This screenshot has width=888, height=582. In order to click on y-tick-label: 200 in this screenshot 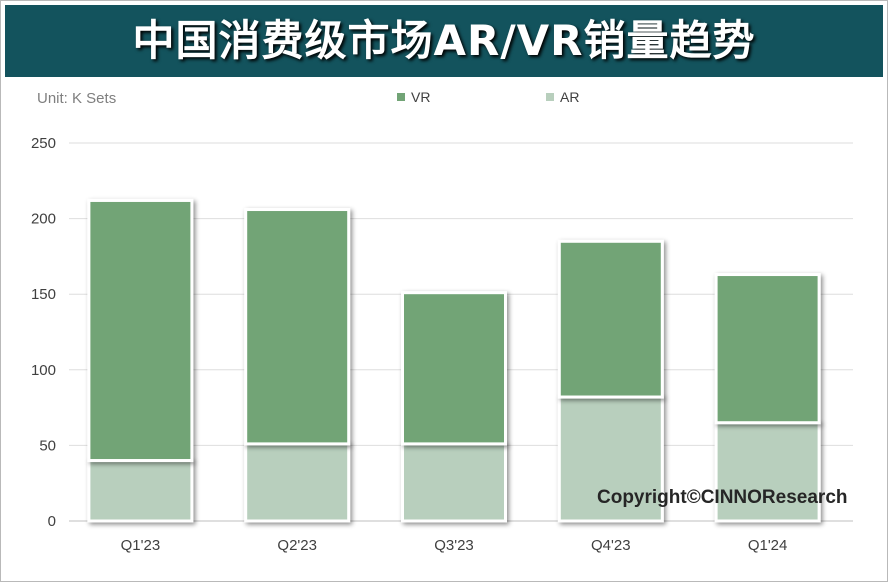, I will do `click(43, 219)`.